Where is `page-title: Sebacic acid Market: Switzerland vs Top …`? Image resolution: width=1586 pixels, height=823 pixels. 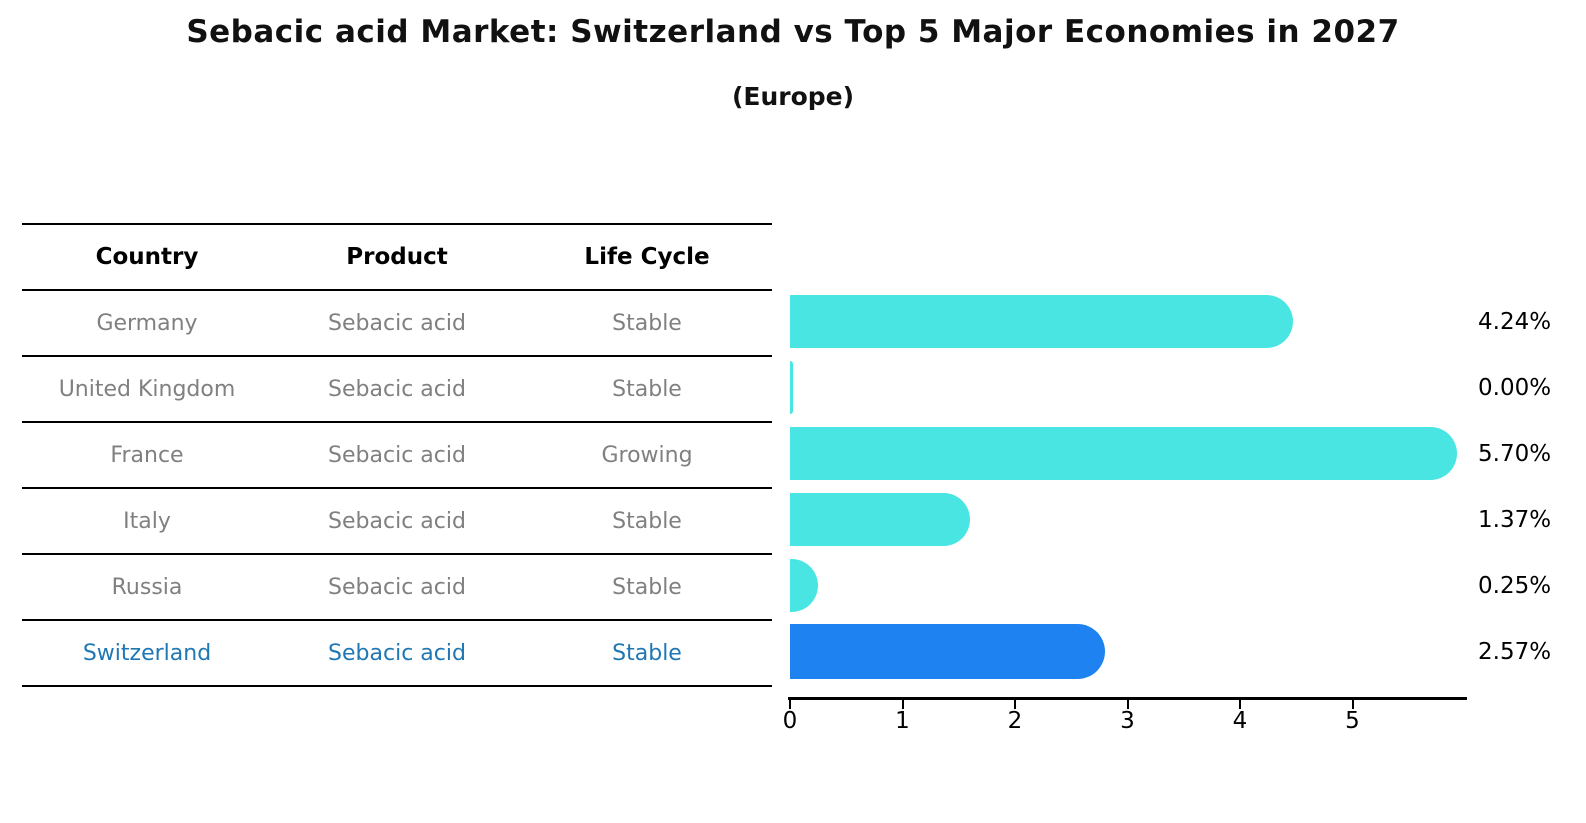 page-title: Sebacic acid Market: Switzerland vs Top … is located at coordinates (793, 32).